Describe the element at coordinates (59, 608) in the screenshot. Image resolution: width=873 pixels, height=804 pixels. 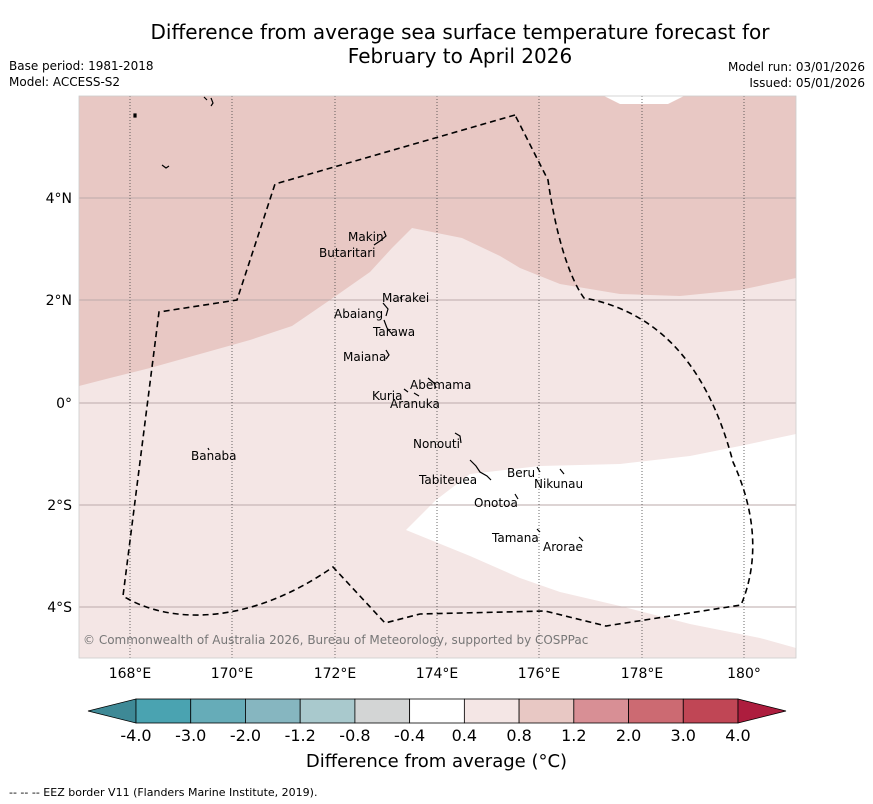
I see `lat-tick-label: 4°S` at that location.